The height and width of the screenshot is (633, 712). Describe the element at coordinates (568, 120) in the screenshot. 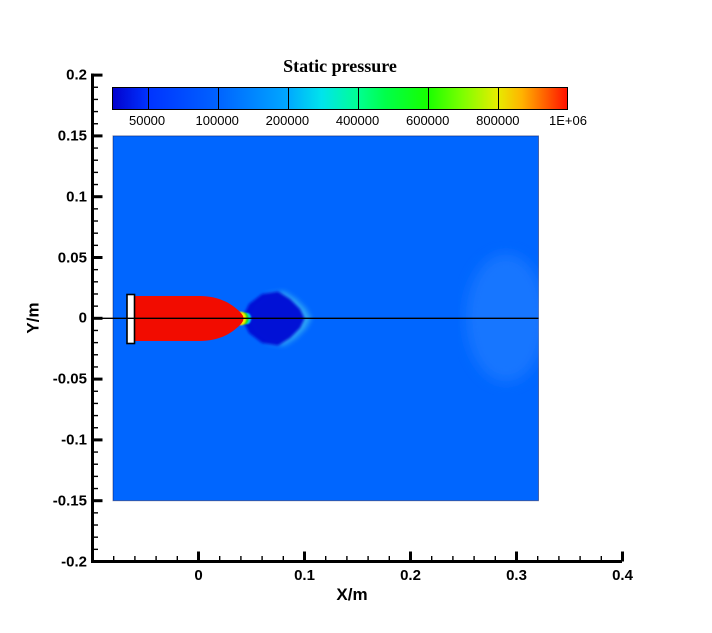

I see `colorbar-level-label: 1E+06` at that location.